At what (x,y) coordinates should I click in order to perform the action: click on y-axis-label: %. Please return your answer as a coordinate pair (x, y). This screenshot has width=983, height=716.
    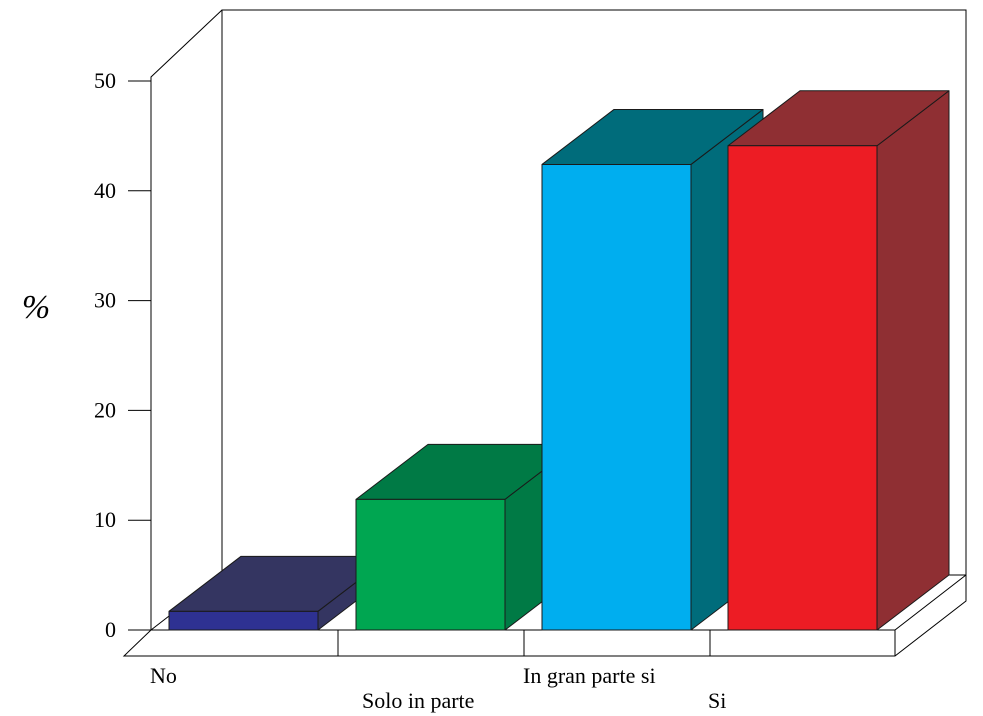
    Looking at the image, I should click on (36, 307).